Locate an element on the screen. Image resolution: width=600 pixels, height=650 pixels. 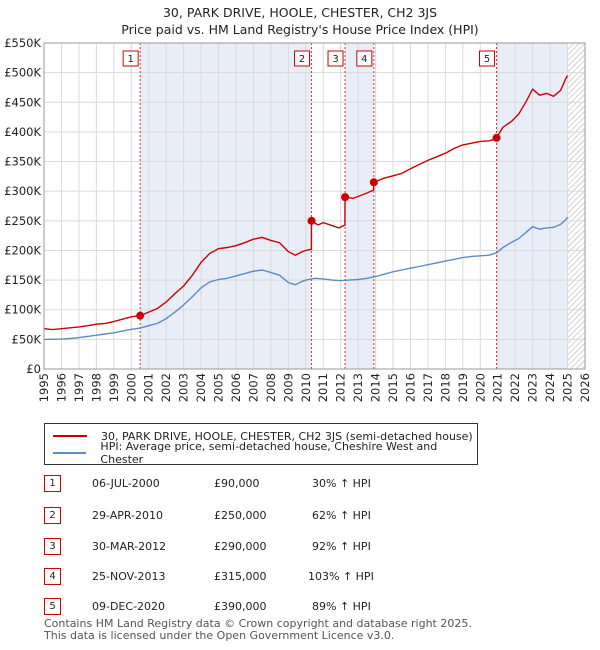
x-tick-label: 2004 is located at coordinates (201, 387).